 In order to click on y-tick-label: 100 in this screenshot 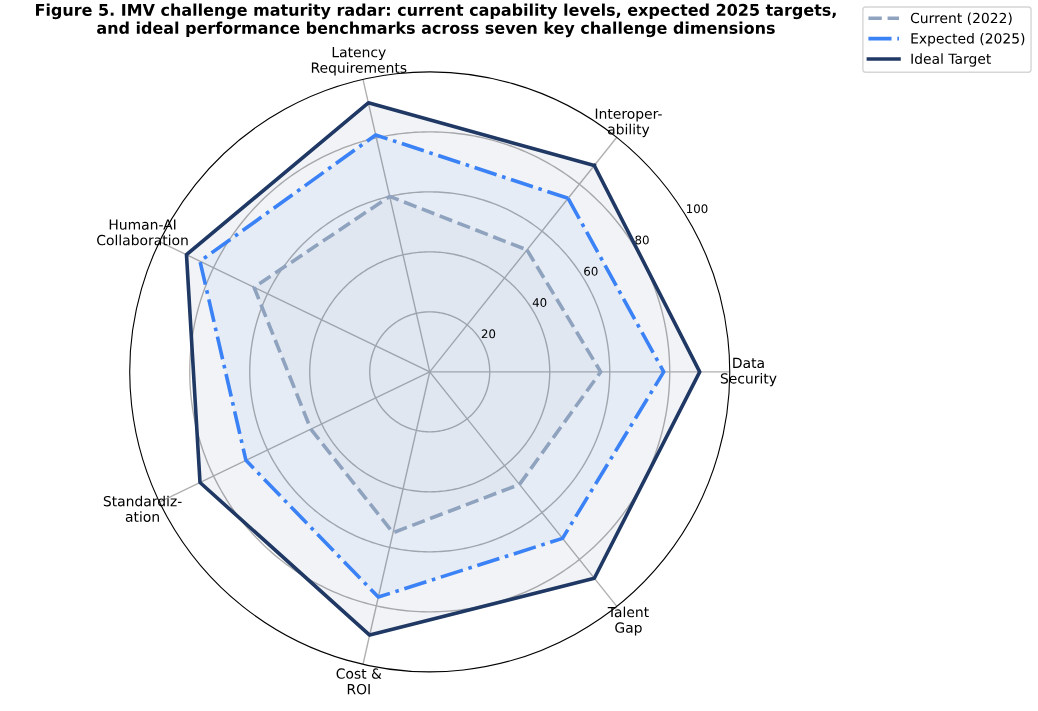, I will do `click(697, 209)`.